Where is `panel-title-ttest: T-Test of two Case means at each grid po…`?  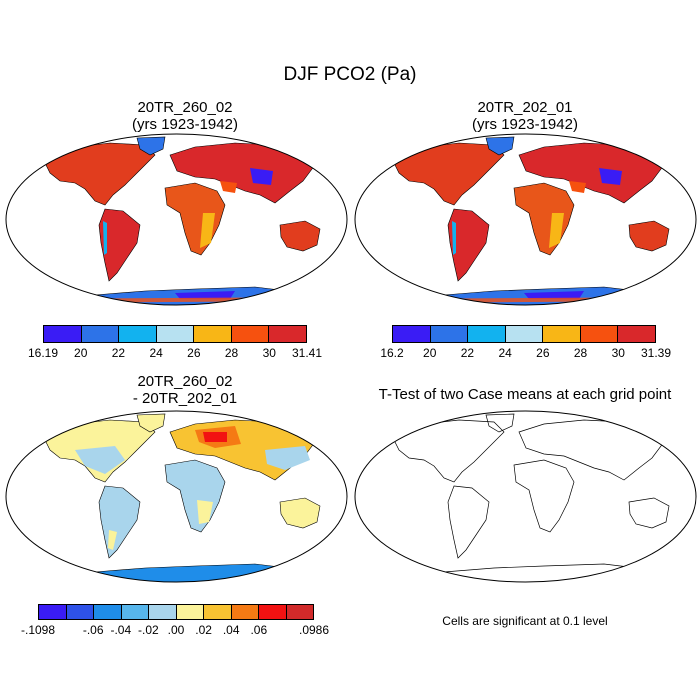
panel-title-ttest: T-Test of two Case means at each grid po… is located at coordinates (525, 394).